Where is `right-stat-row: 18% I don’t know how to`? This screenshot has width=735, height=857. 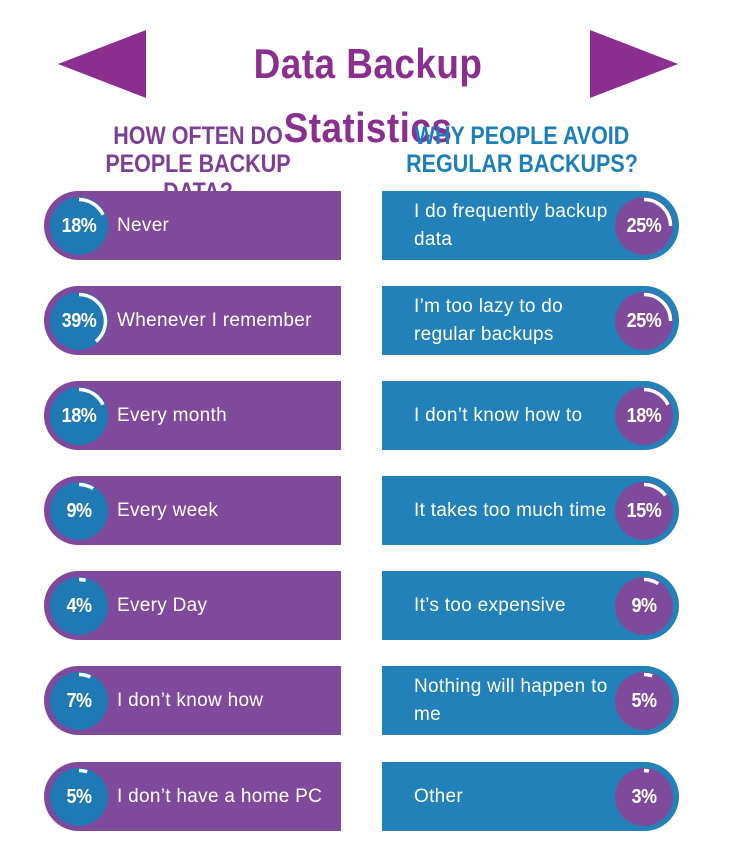
right-stat-row: 18% I don’t know how to is located at coordinates (530, 415).